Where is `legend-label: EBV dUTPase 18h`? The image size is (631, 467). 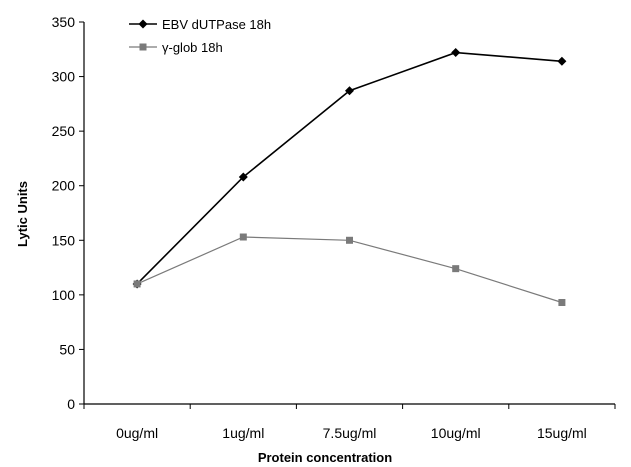 legend-label: EBV dUTPase 18h is located at coordinates (216, 24).